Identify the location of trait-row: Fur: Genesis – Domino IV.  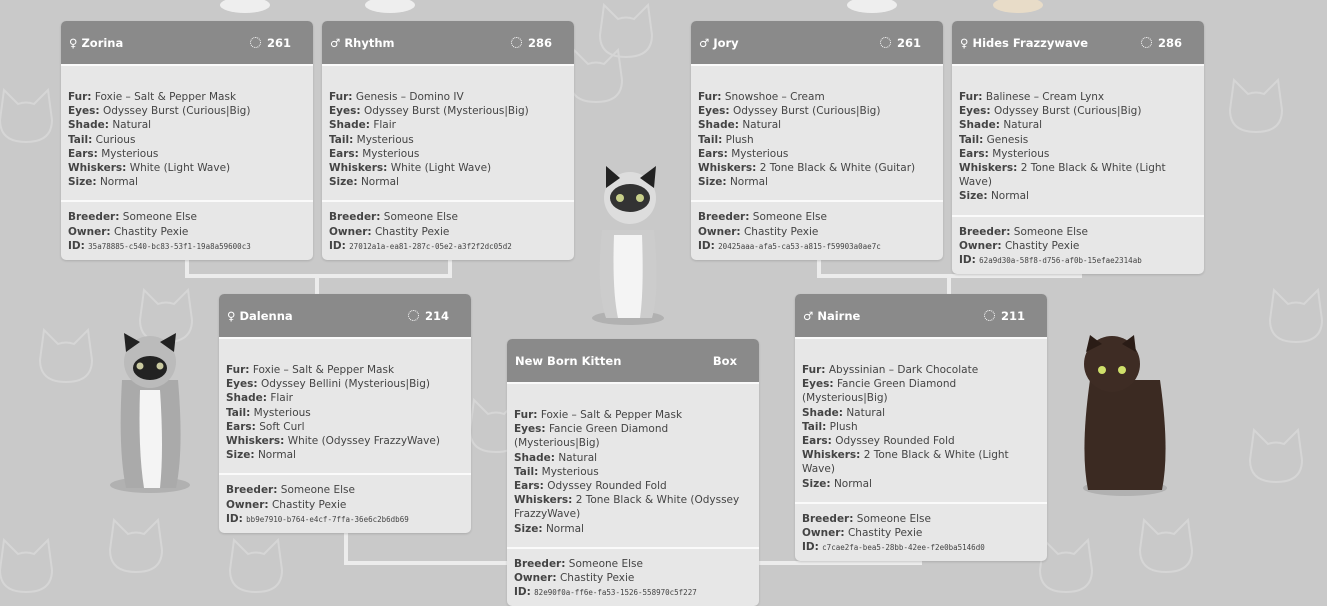
(448, 97).